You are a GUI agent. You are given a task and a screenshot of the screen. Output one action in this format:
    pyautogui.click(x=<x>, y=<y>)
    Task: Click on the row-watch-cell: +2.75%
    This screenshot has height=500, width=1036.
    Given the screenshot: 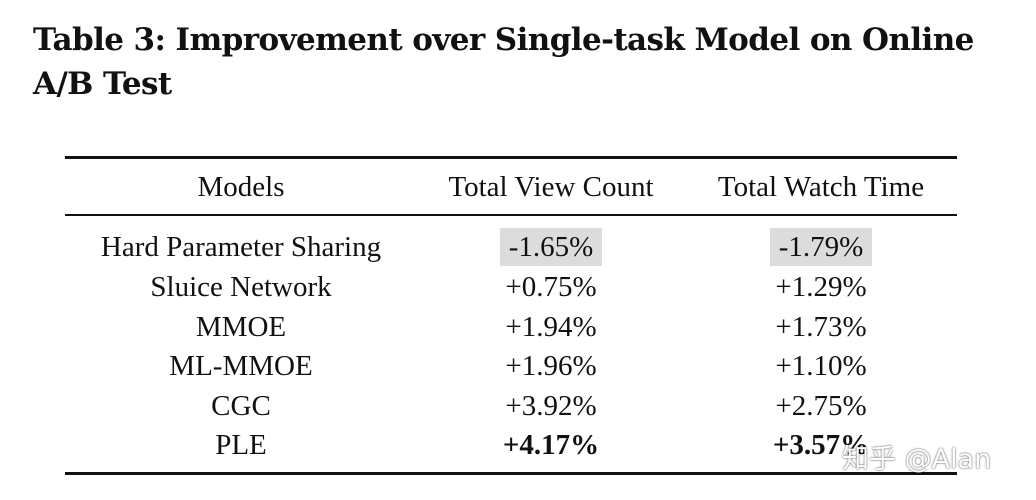 What is the action you would take?
    pyautogui.click(x=821, y=406)
    